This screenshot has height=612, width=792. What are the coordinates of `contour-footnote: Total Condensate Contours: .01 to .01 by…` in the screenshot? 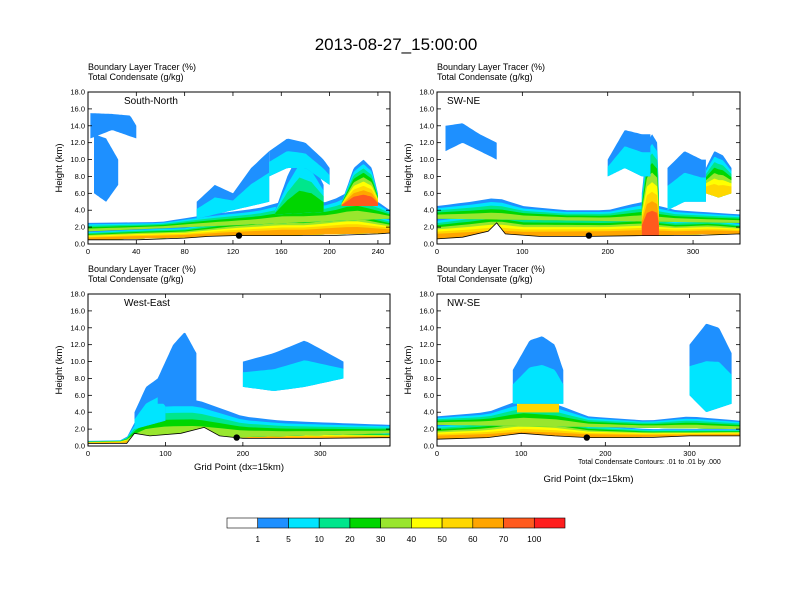 It's located at (649, 462).